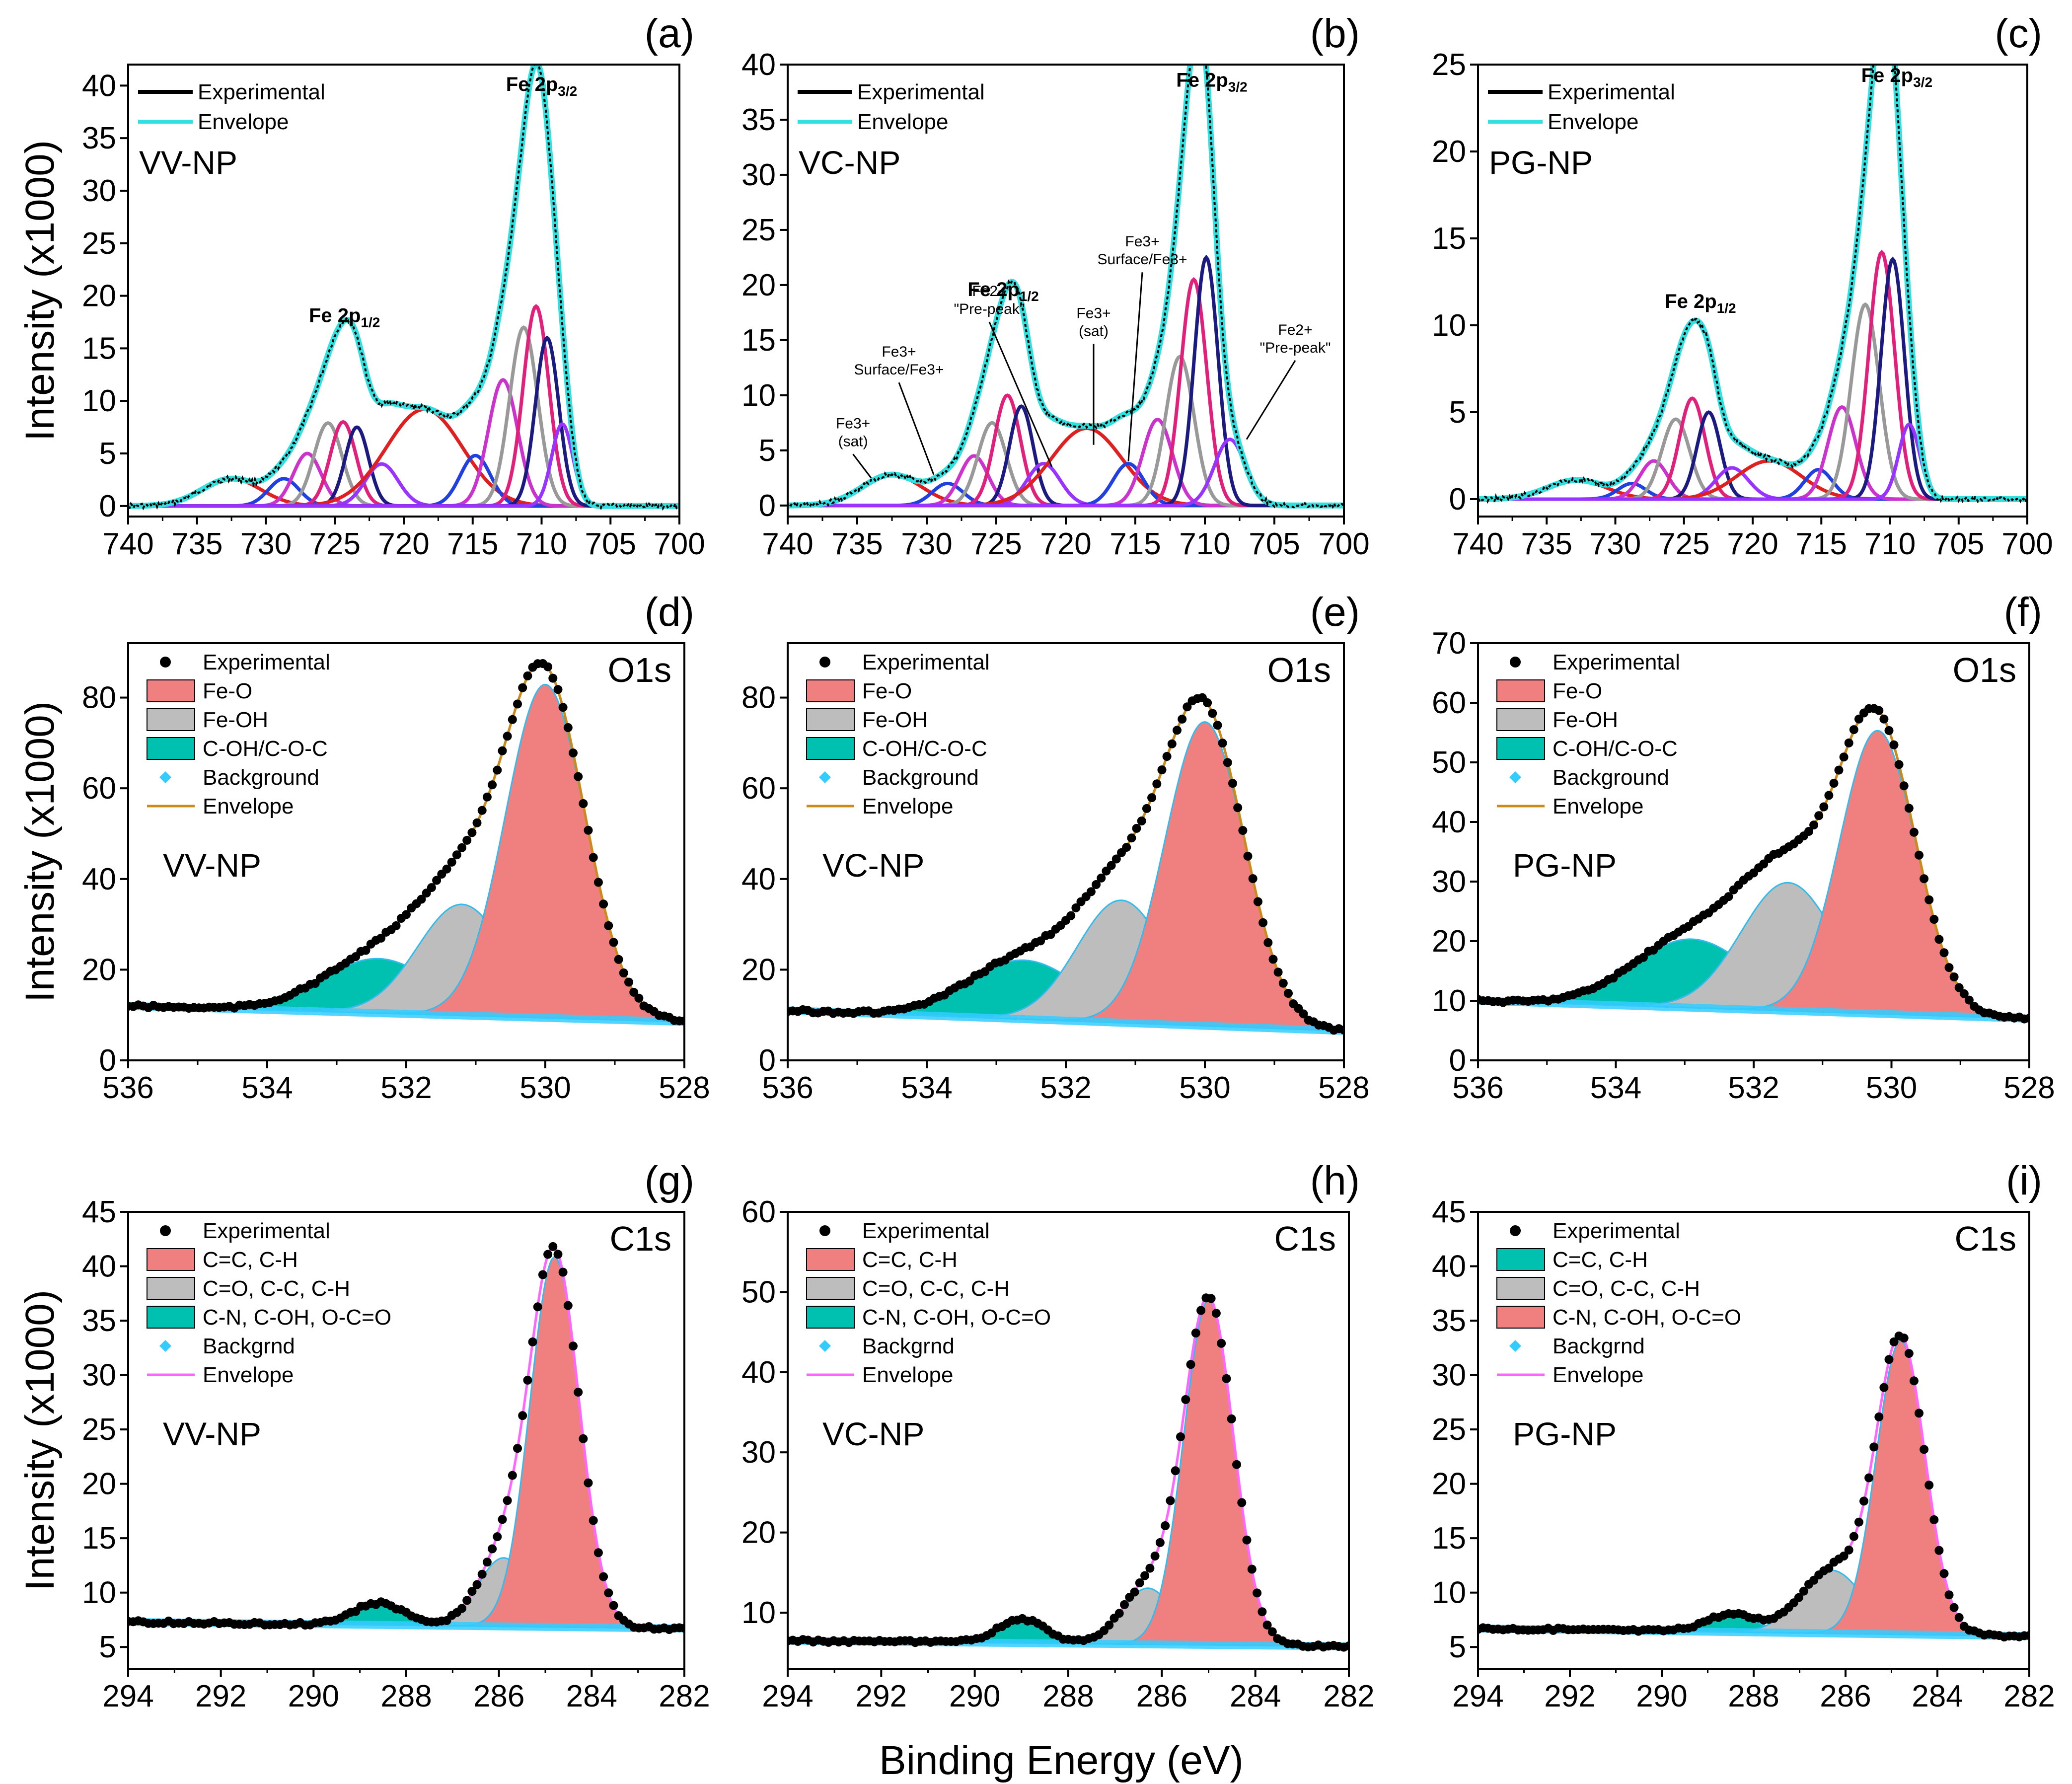 This screenshot has height=1784, width=2072. Describe the element at coordinates (669, 33) in the screenshot. I see `panel-label: (a)` at that location.